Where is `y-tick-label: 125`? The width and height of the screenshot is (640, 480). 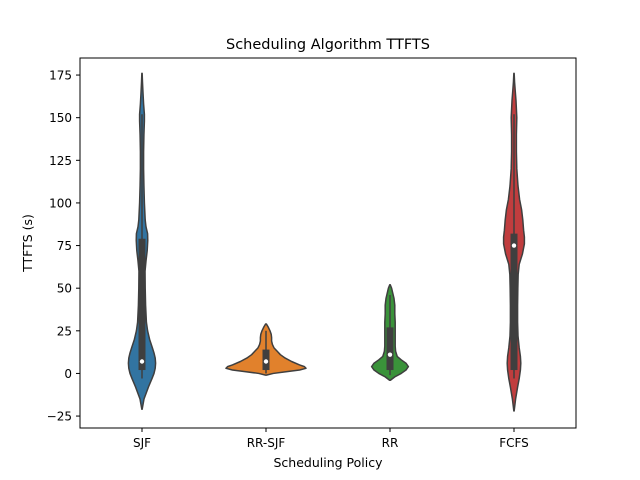
y-tick-label: 125 is located at coordinates (60, 161).